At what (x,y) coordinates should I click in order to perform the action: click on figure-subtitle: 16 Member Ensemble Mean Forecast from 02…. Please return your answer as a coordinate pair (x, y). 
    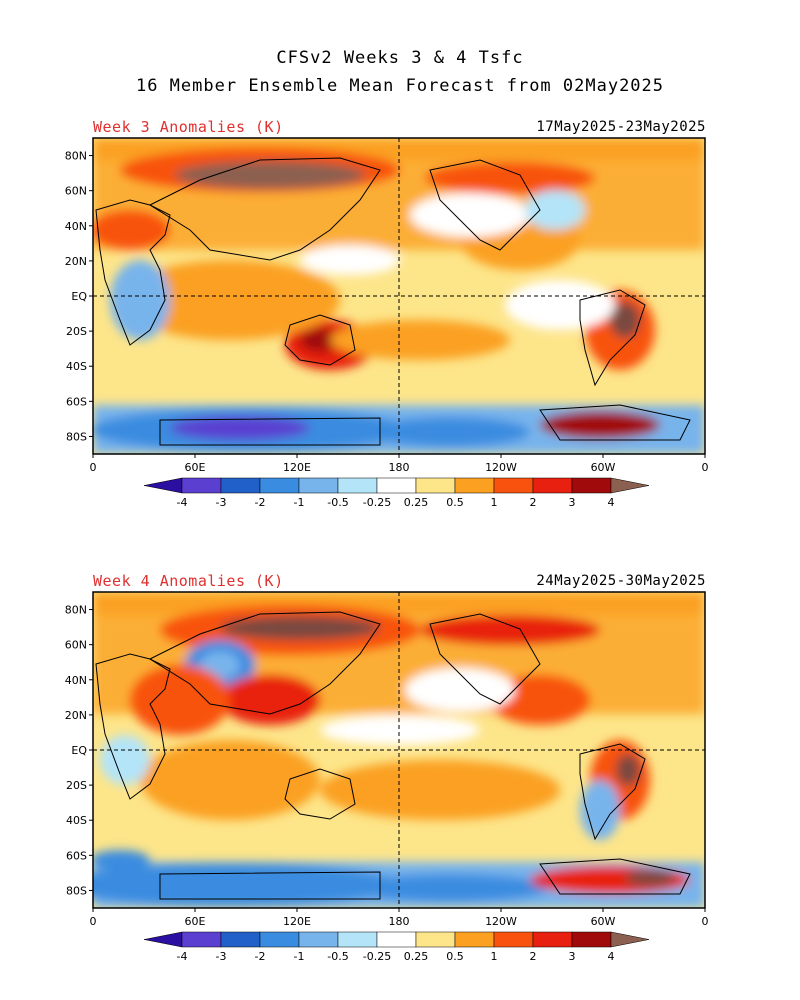
    Looking at the image, I should click on (400, 86).